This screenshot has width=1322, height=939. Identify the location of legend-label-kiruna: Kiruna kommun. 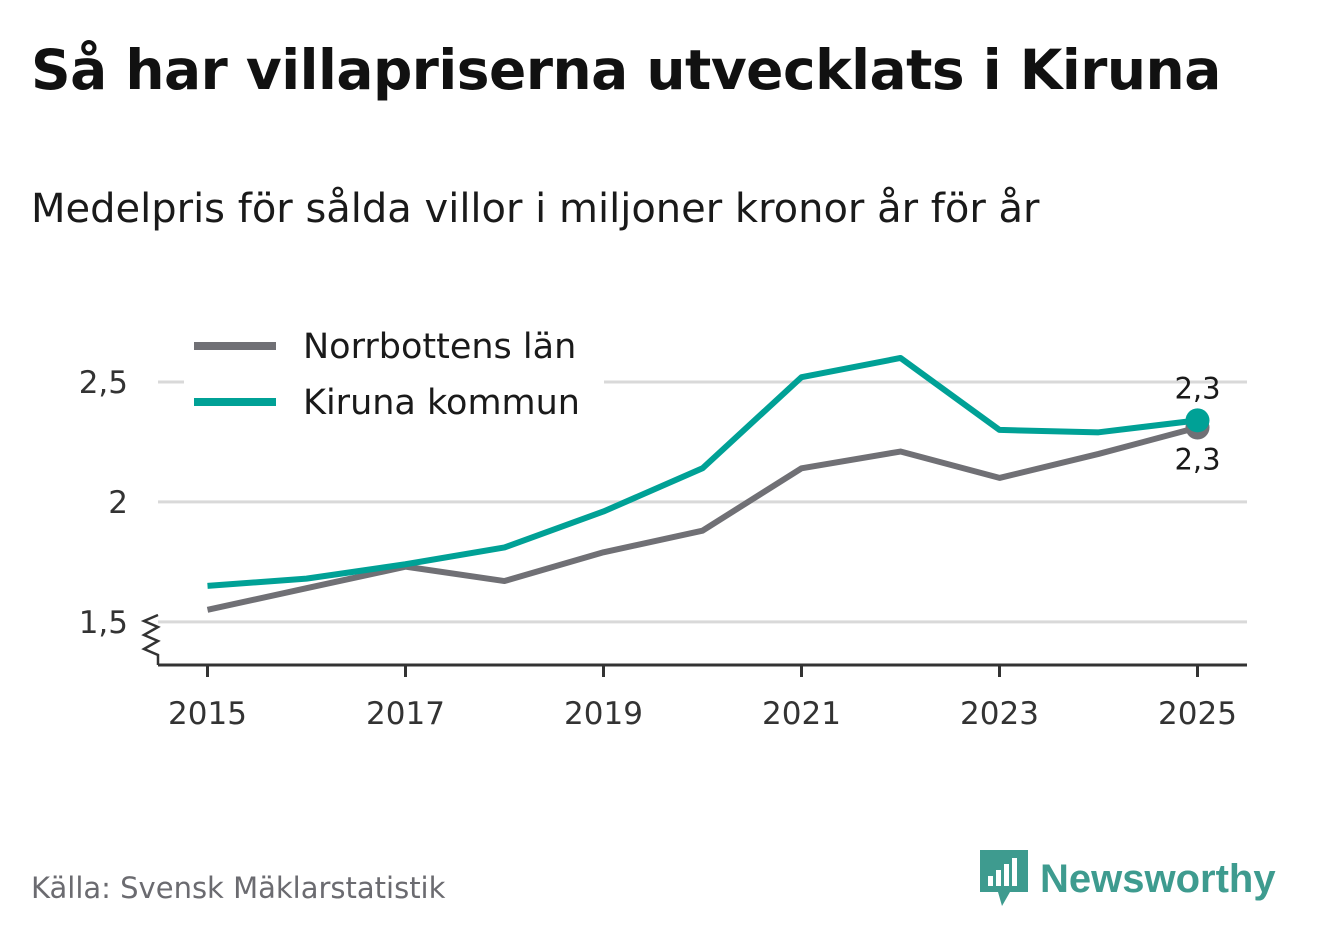
(441, 403).